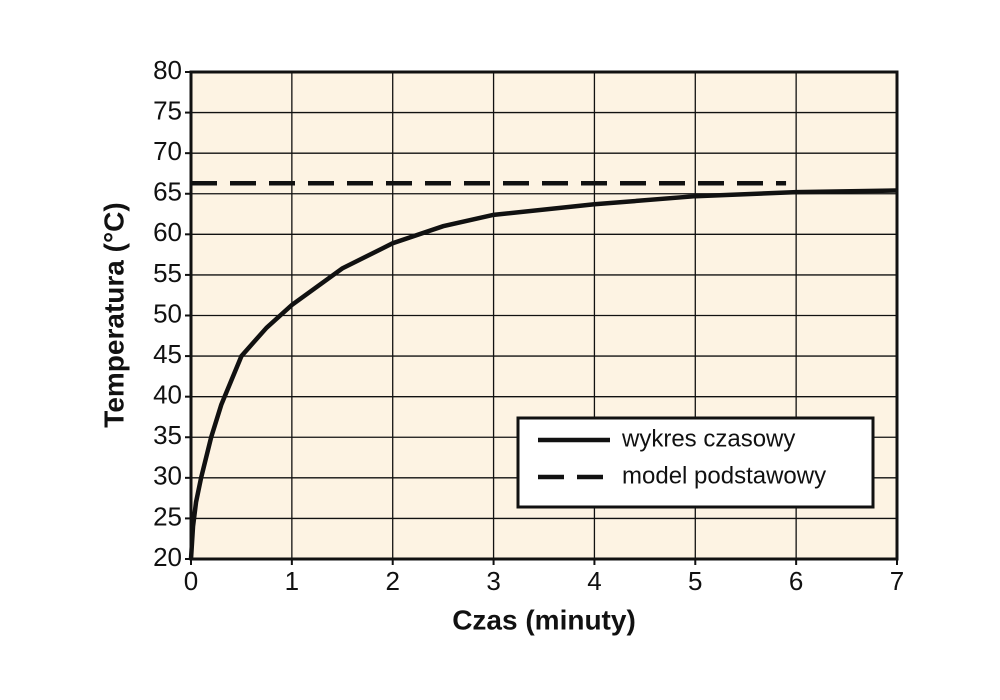  Describe the element at coordinates (167, 516) in the screenshot. I see `y-tick-label: 25` at that location.